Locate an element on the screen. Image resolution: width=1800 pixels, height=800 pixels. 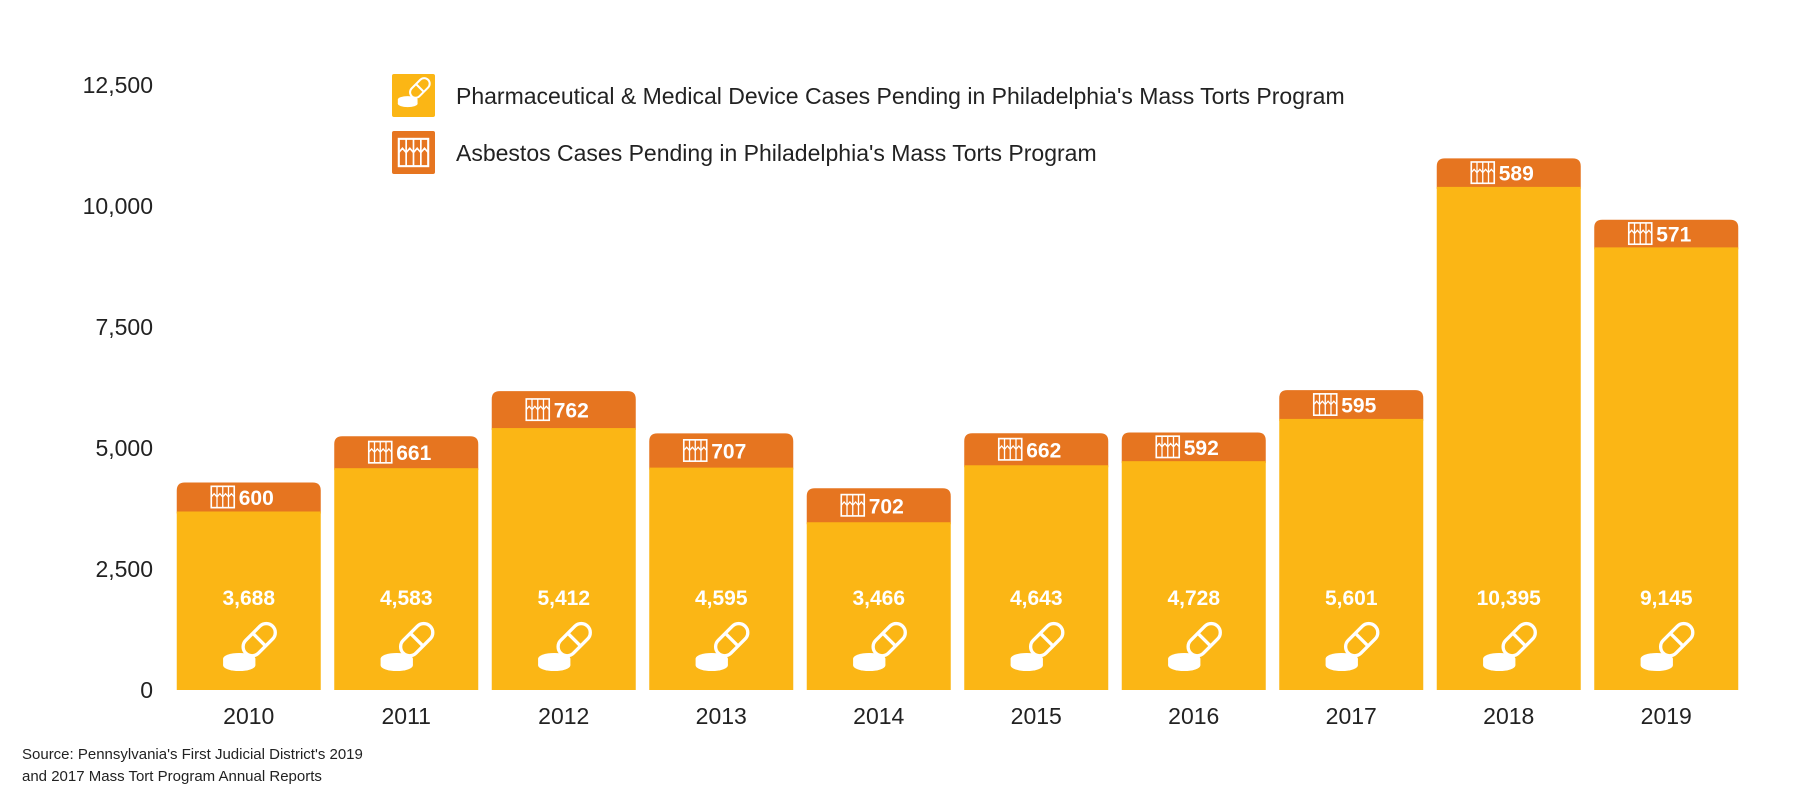
bar-group-2014: 702 3,466 is located at coordinates (878, 589).